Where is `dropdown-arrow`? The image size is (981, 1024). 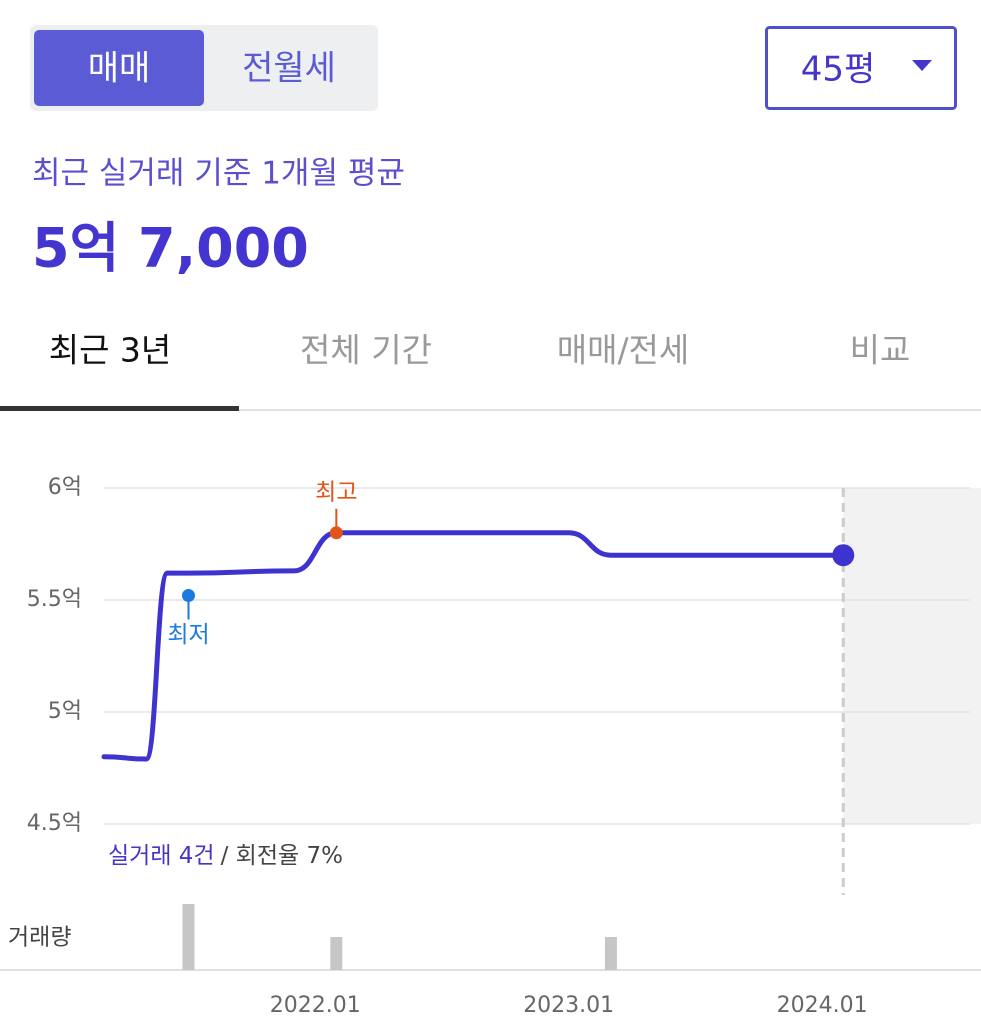 dropdown-arrow is located at coordinates (922, 65).